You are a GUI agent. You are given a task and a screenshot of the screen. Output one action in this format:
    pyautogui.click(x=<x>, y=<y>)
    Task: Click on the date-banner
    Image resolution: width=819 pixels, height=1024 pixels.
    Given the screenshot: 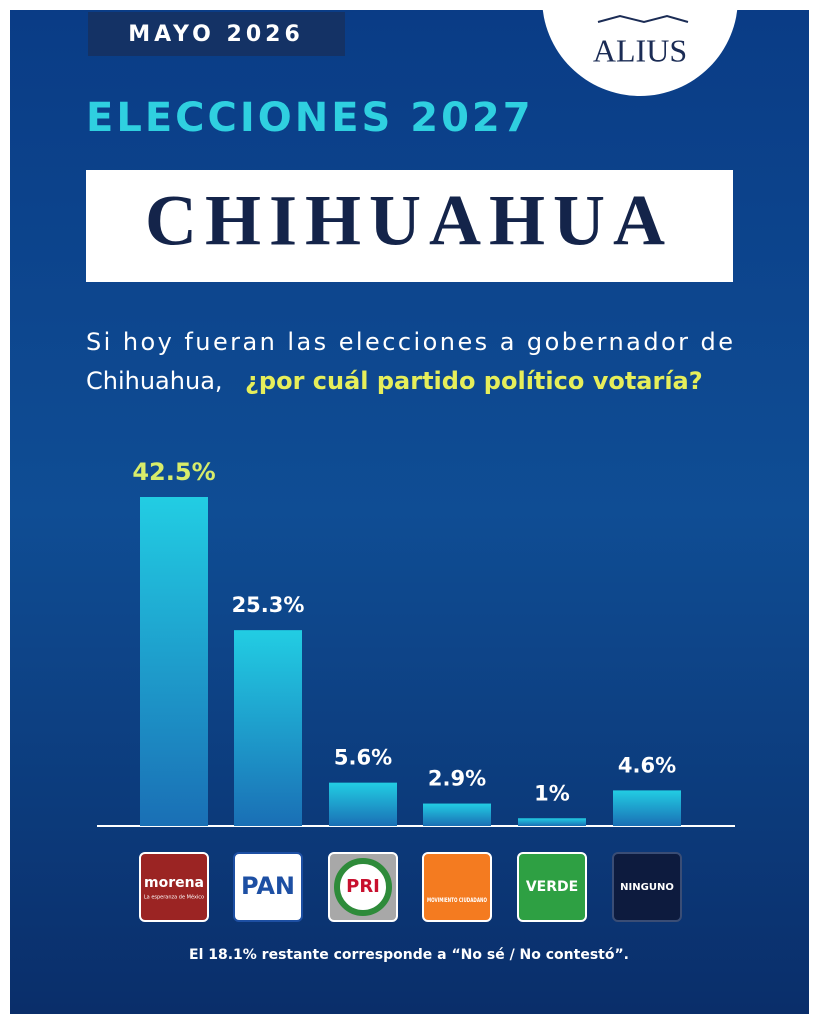 What is the action you would take?
    pyautogui.click(x=216, y=34)
    